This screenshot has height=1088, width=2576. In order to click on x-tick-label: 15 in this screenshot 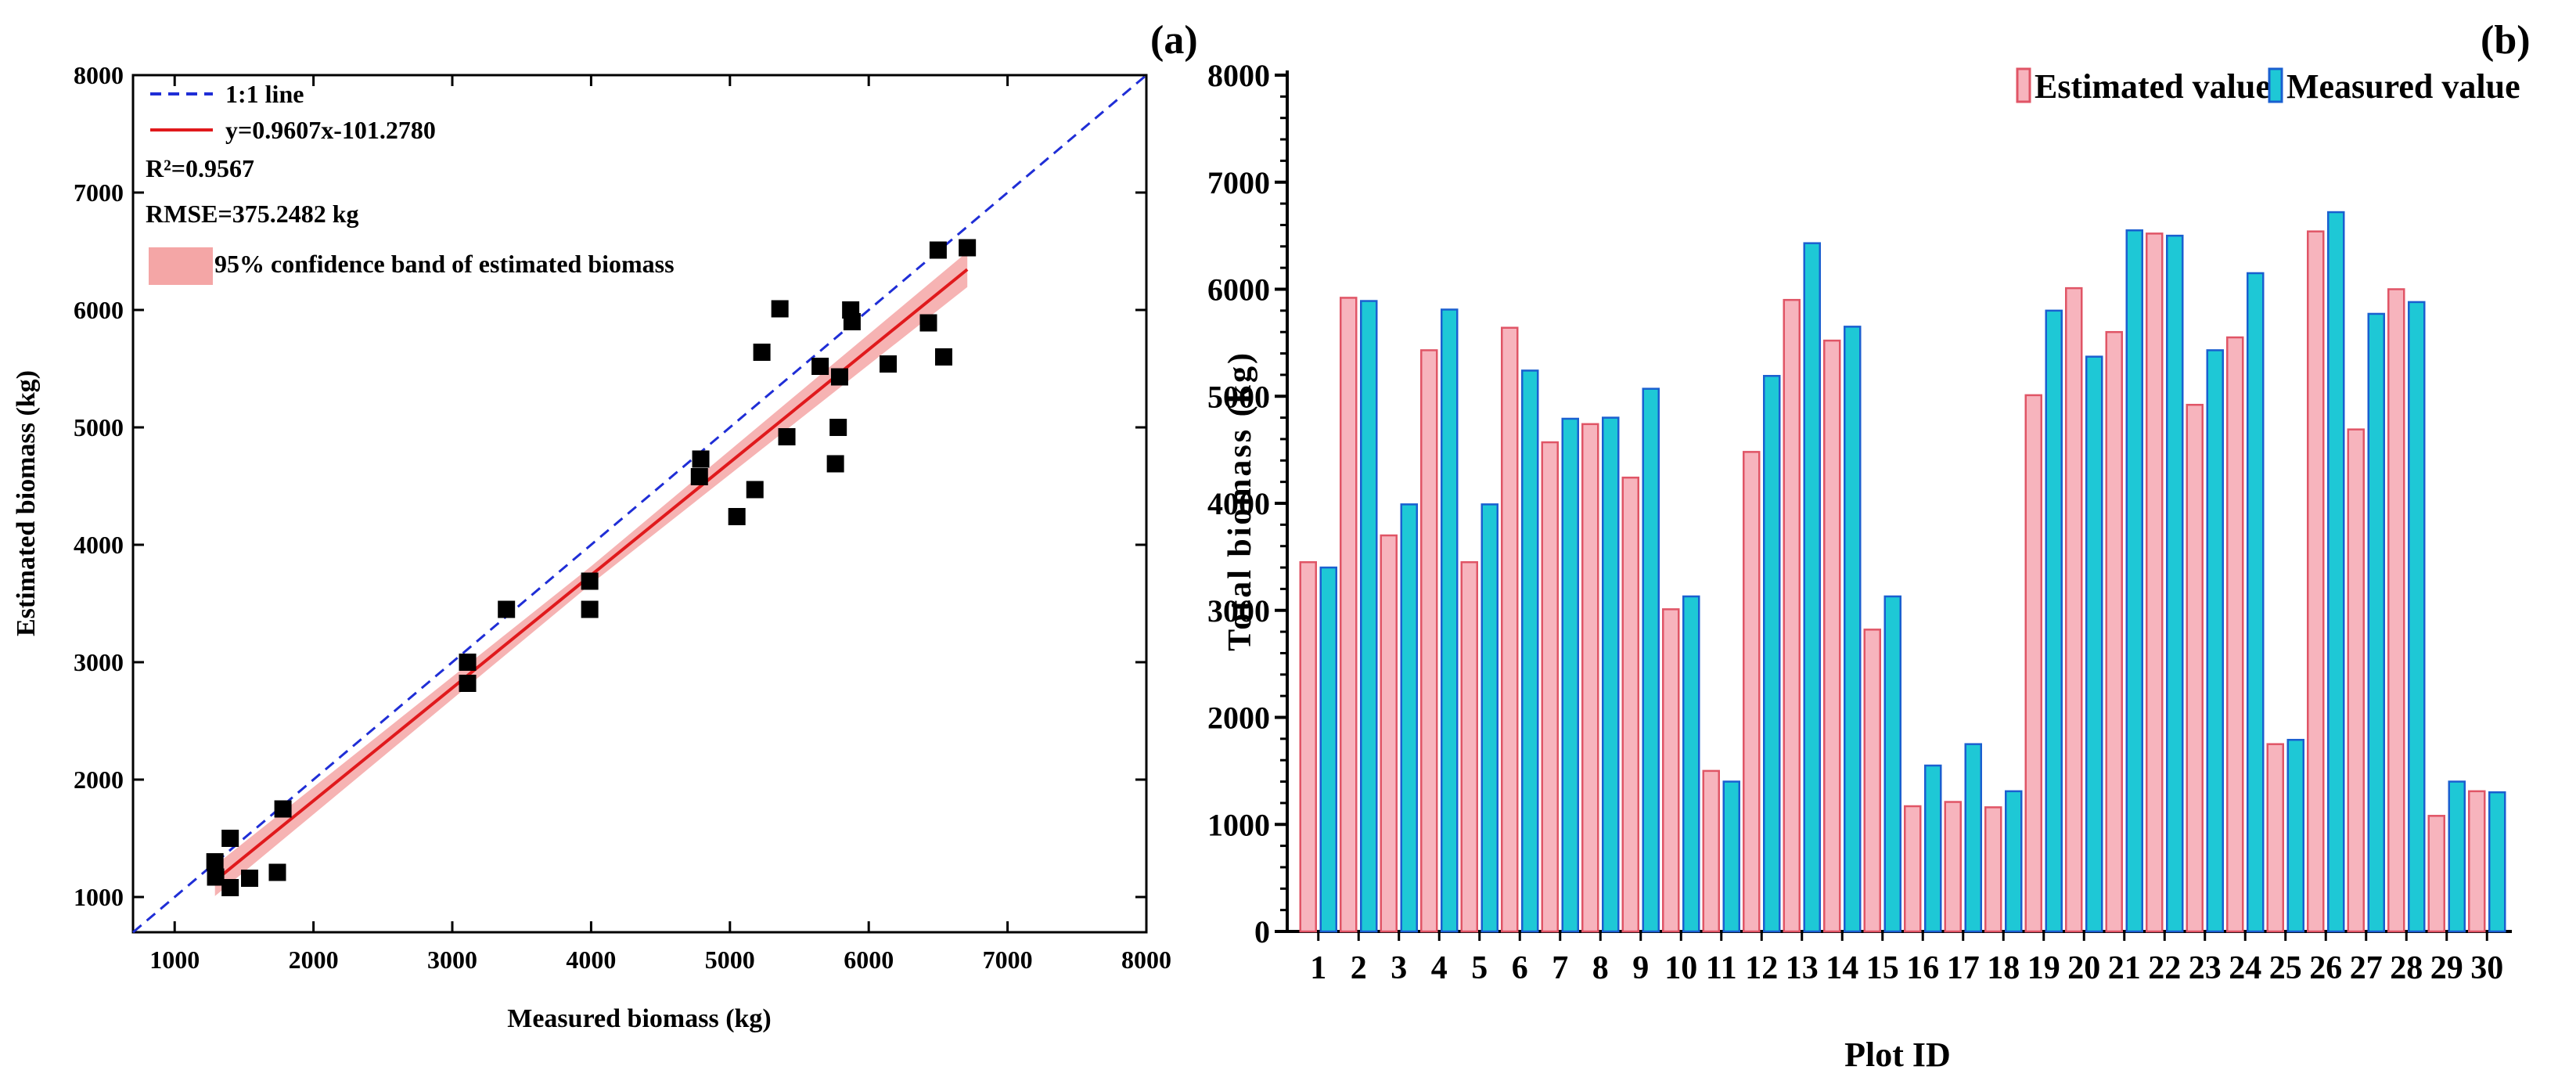, I will do `click(1883, 968)`.